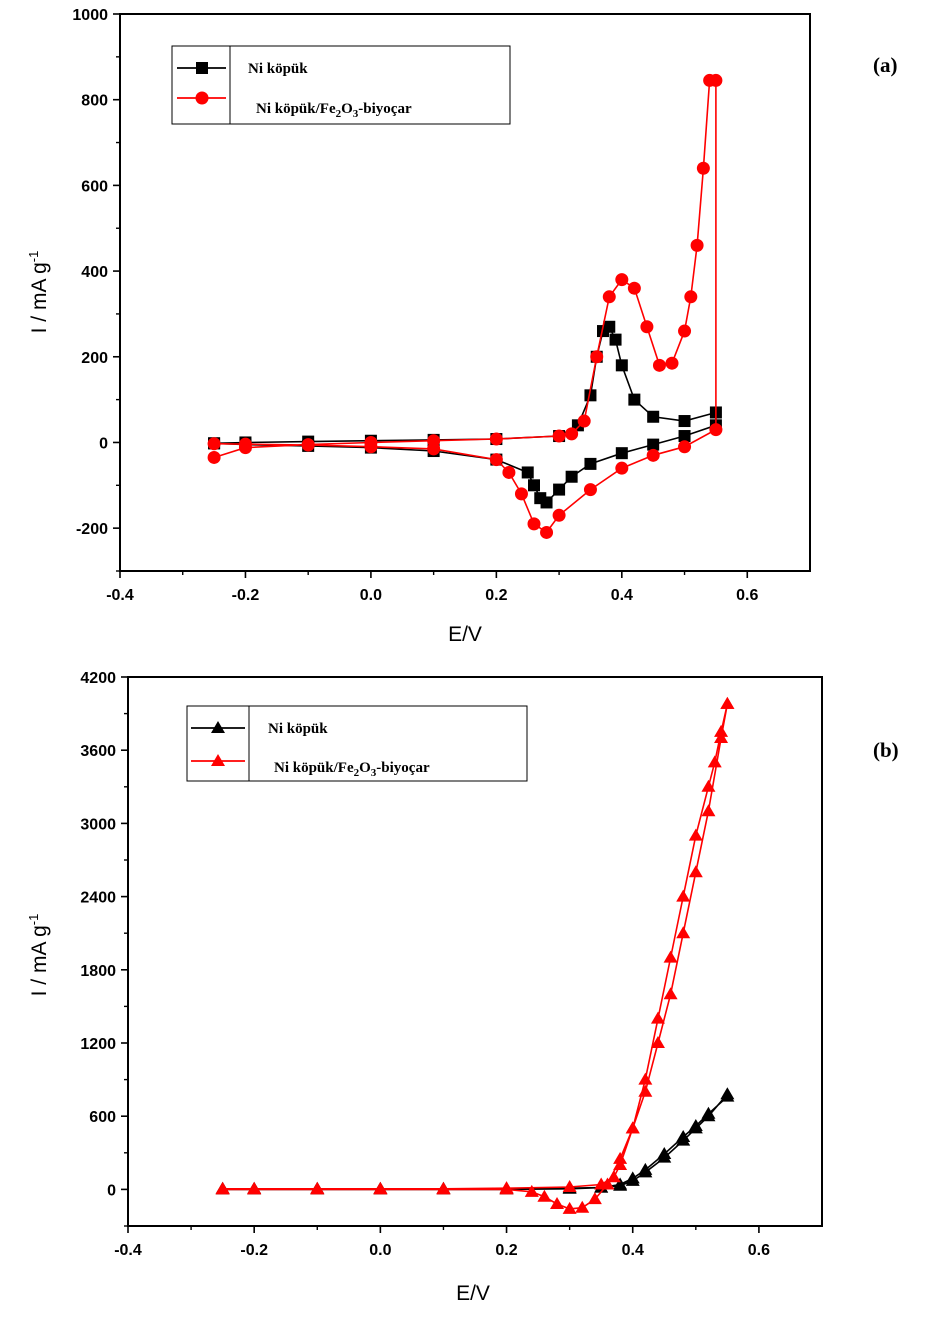  I want to click on x-tick-label-a: -0.2, so click(246, 595).